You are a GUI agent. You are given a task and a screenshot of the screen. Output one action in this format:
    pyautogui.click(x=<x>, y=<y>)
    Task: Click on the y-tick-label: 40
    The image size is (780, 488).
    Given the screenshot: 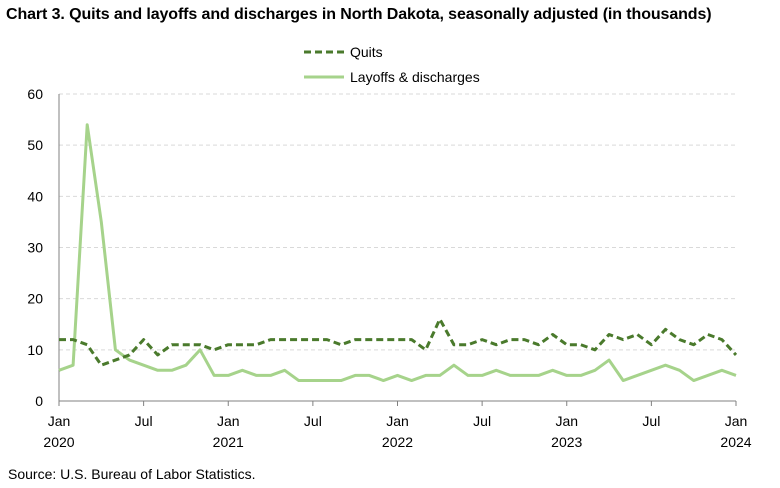 What is the action you would take?
    pyautogui.click(x=35, y=196)
    